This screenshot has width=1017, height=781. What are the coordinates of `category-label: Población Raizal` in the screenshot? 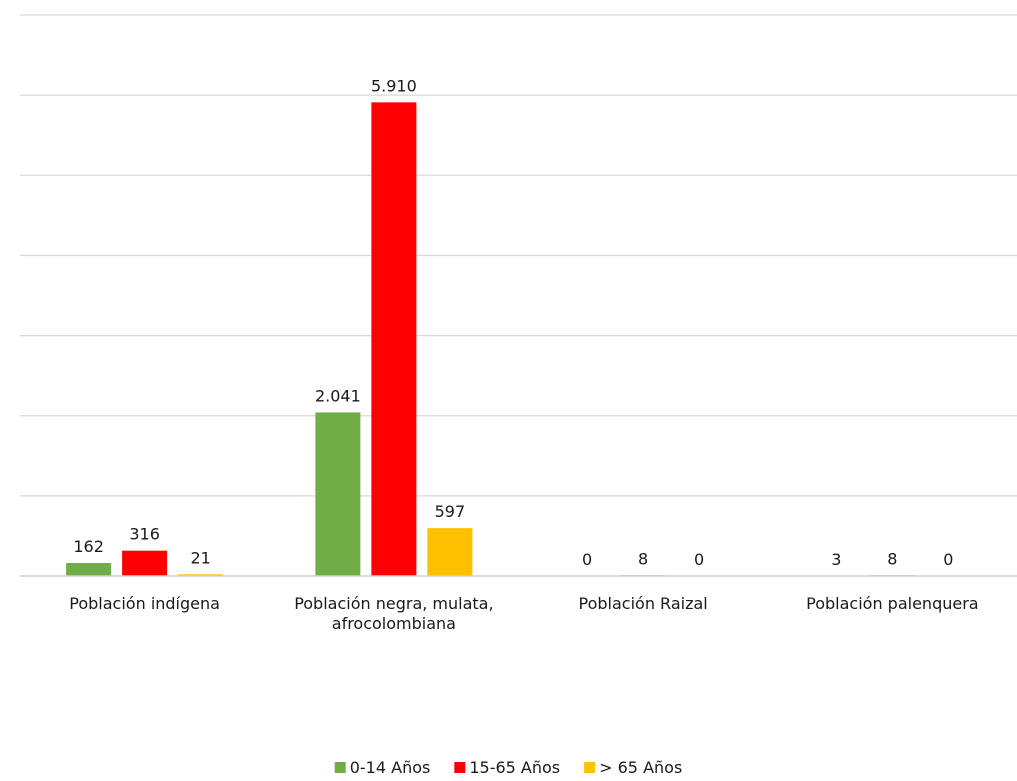 It's located at (643, 603).